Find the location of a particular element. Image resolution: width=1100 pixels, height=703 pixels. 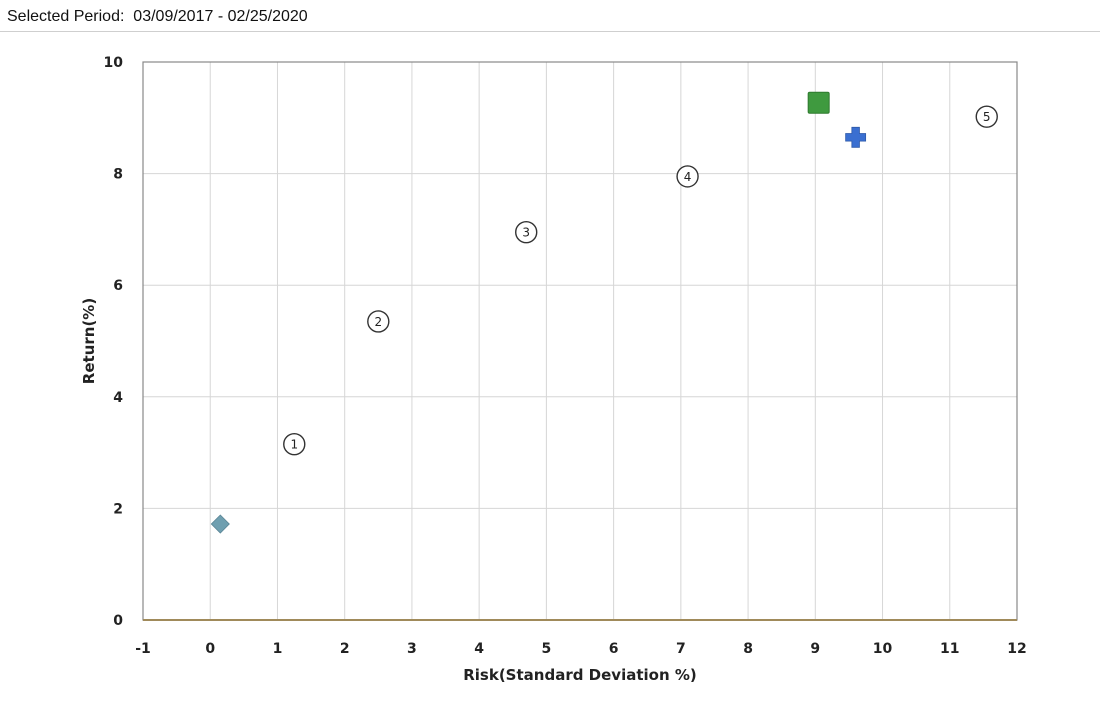

x-tick-label: 3 is located at coordinates (412, 649).